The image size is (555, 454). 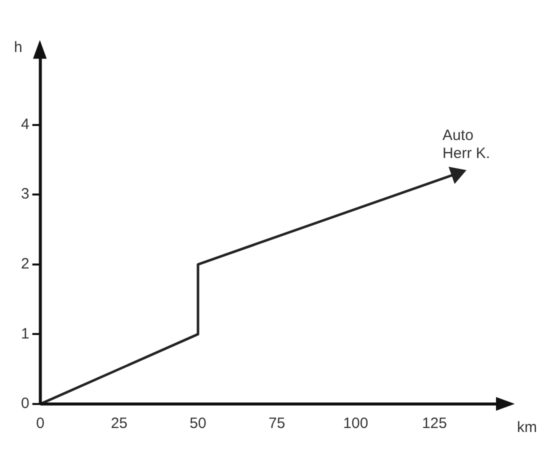 I want to click on y-tick-label: 2, so click(x=25, y=264).